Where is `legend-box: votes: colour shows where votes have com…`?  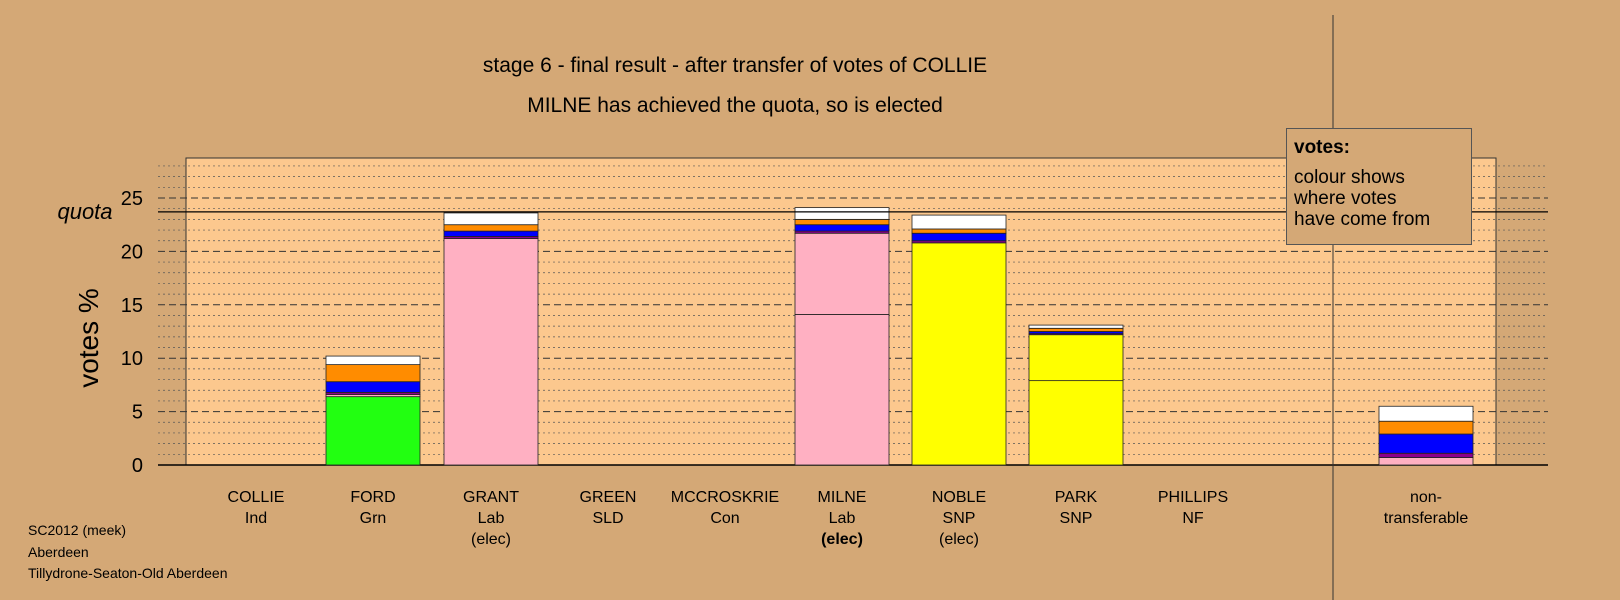 legend-box: votes: colour shows where votes have com… is located at coordinates (1379, 186).